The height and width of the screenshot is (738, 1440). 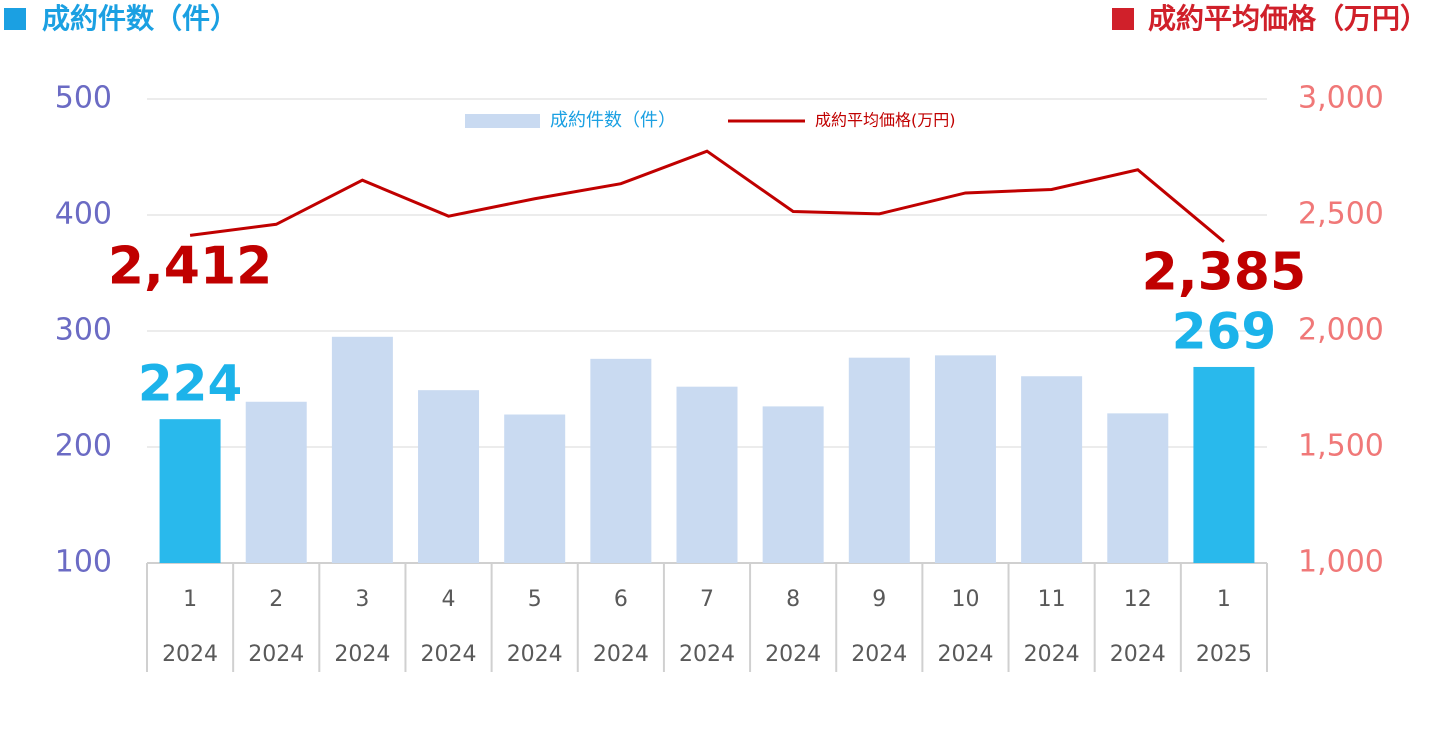 I want to click on y2-tick-label: 2,000, so click(x=1341, y=330).